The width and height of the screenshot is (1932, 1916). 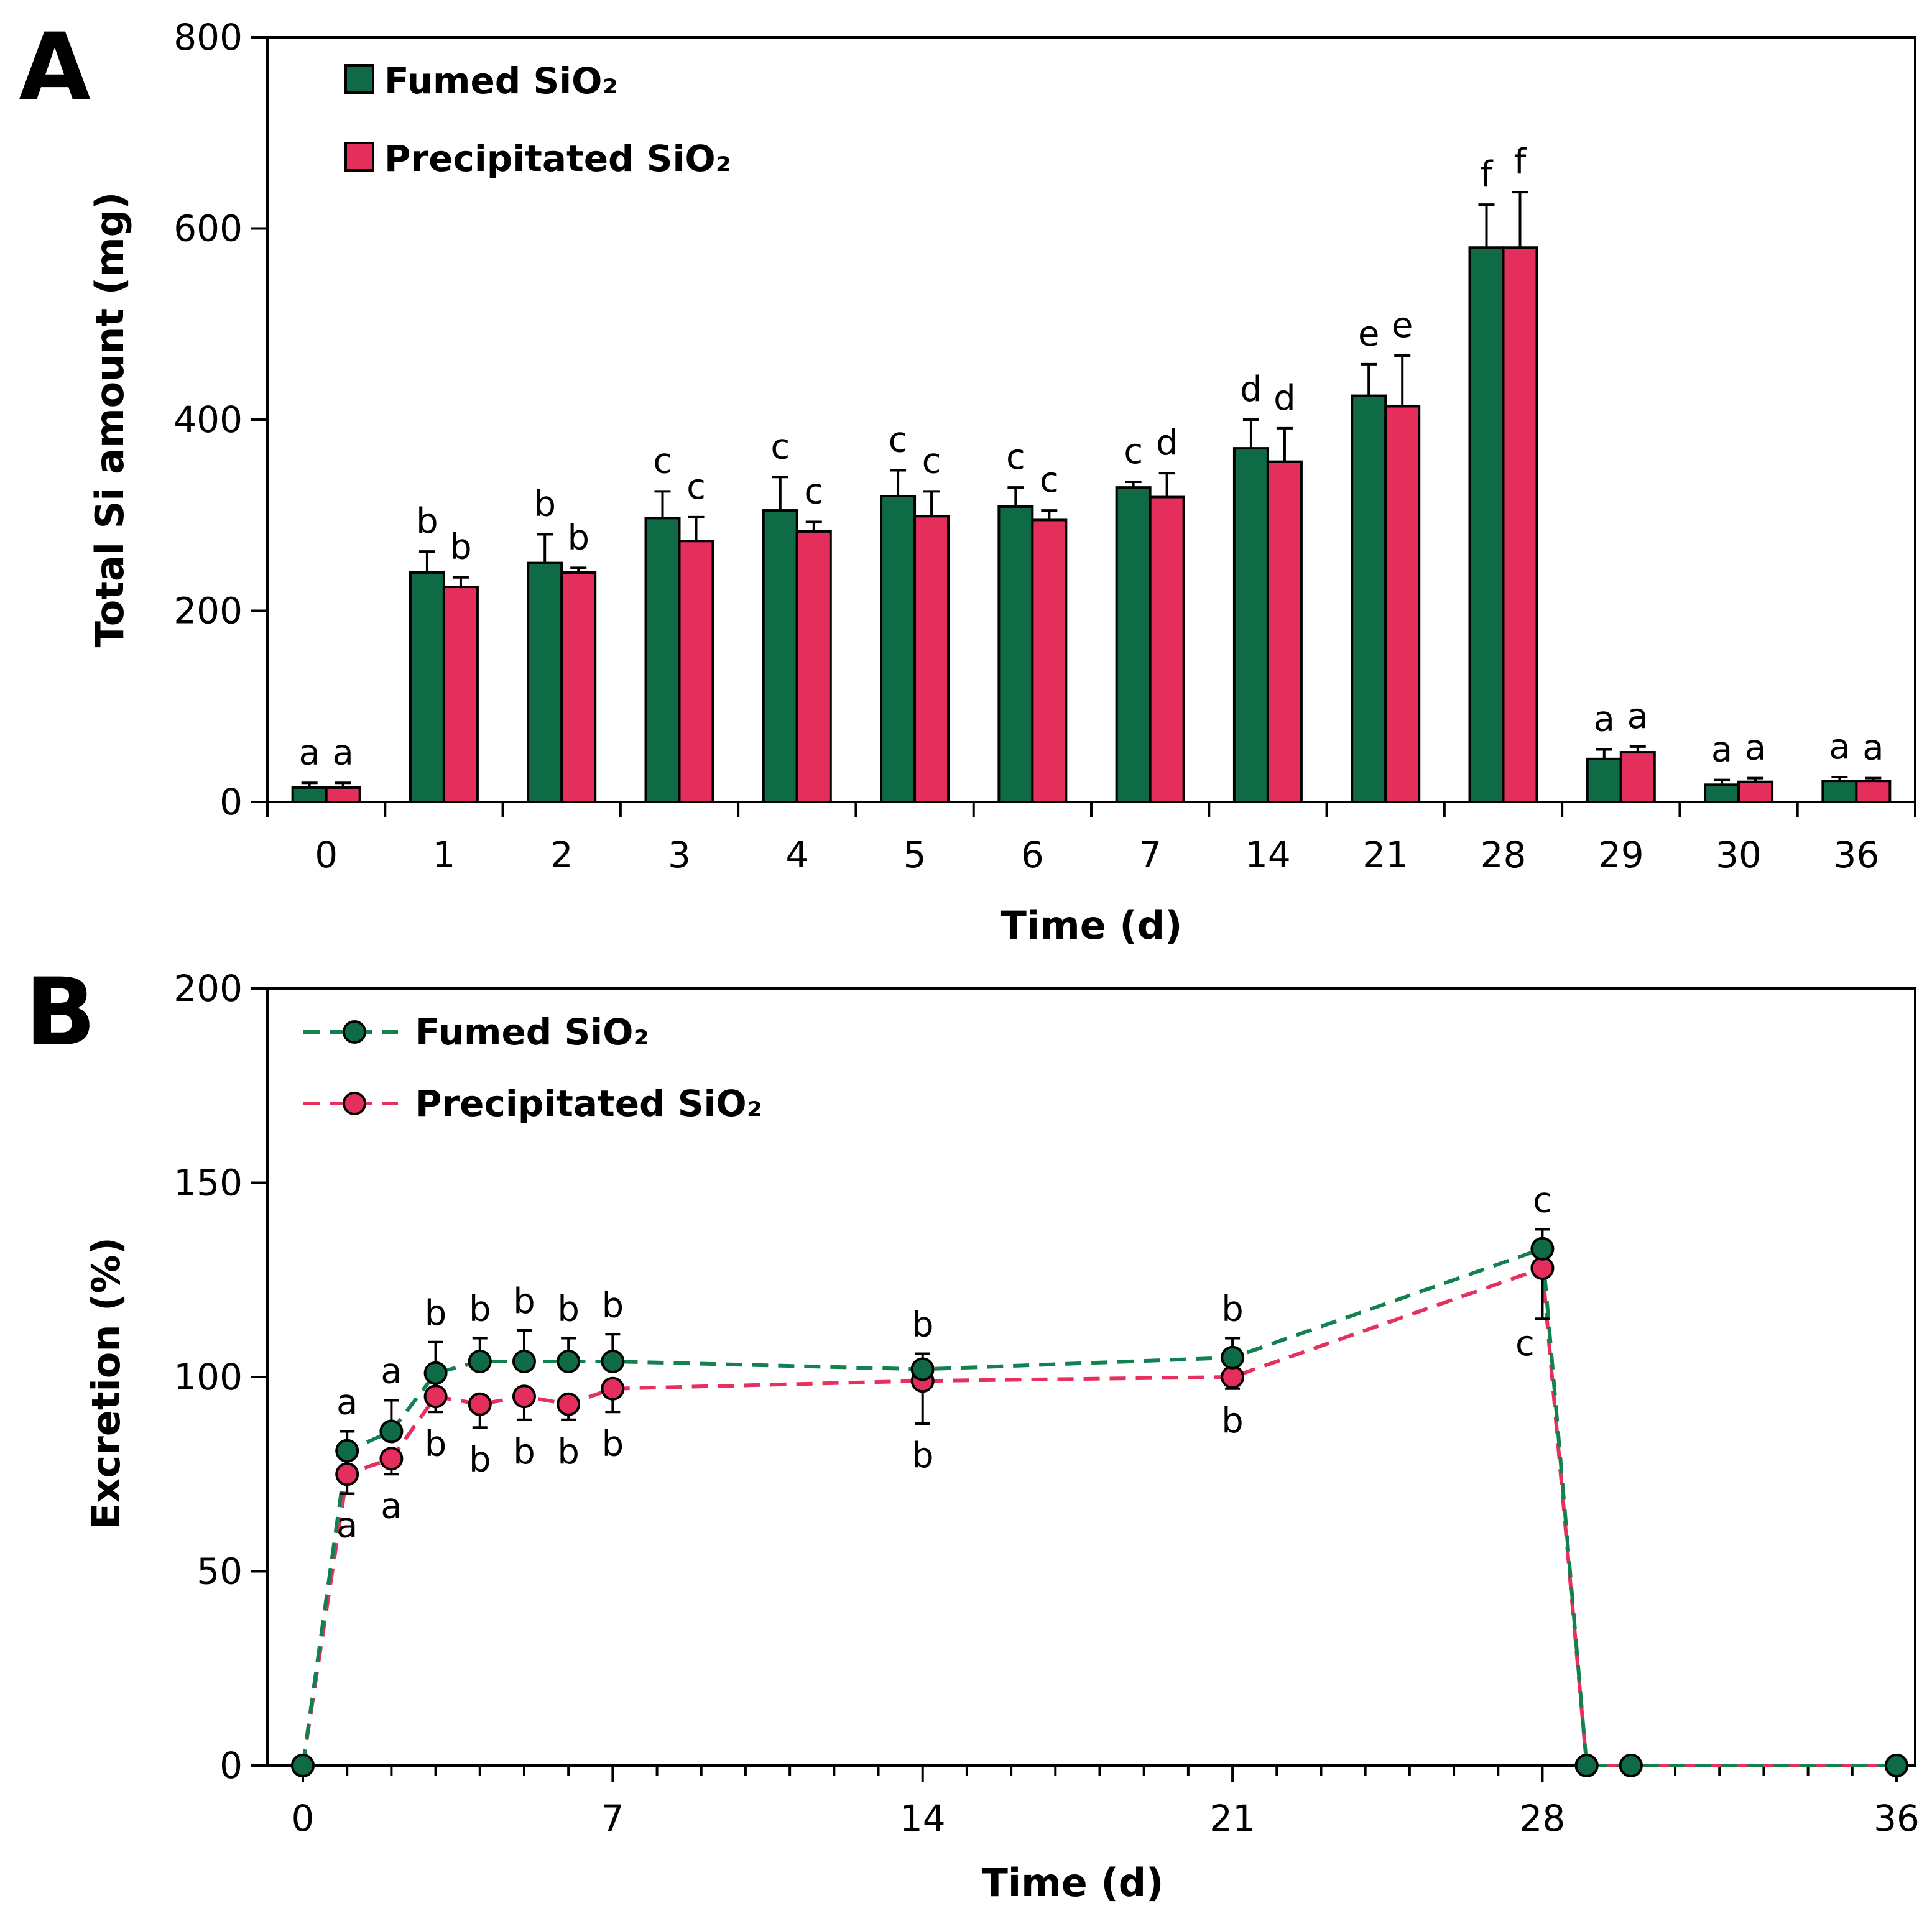 What do you see at coordinates (303, 1818) in the screenshot?
I see `panel-b-x-tick-label: 0` at bounding box center [303, 1818].